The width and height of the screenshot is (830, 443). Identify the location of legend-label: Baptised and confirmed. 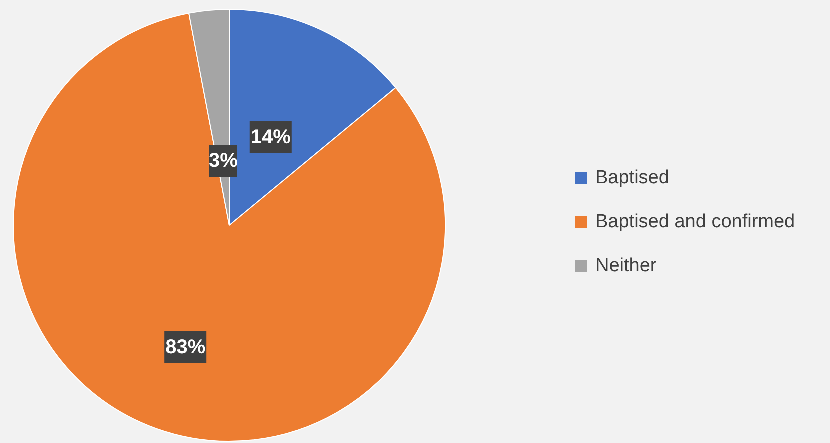
(696, 222).